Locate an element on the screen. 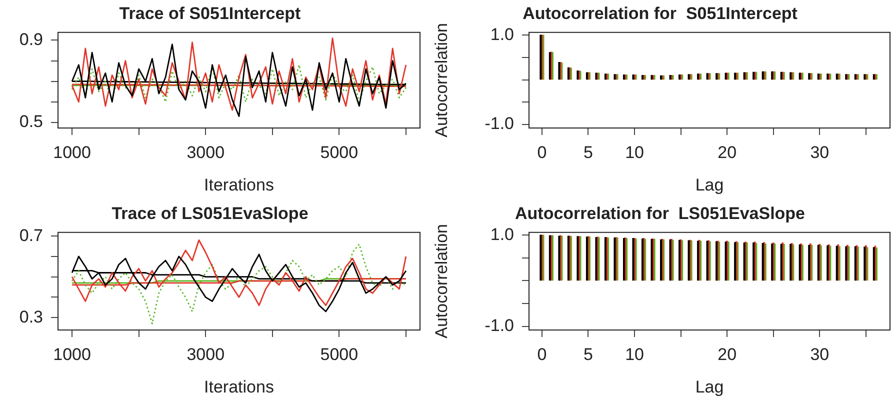 Image resolution: width=895 pixels, height=402 pixels. chart-title: Autocorrelation for S051Intercept is located at coordinates (660, 13).